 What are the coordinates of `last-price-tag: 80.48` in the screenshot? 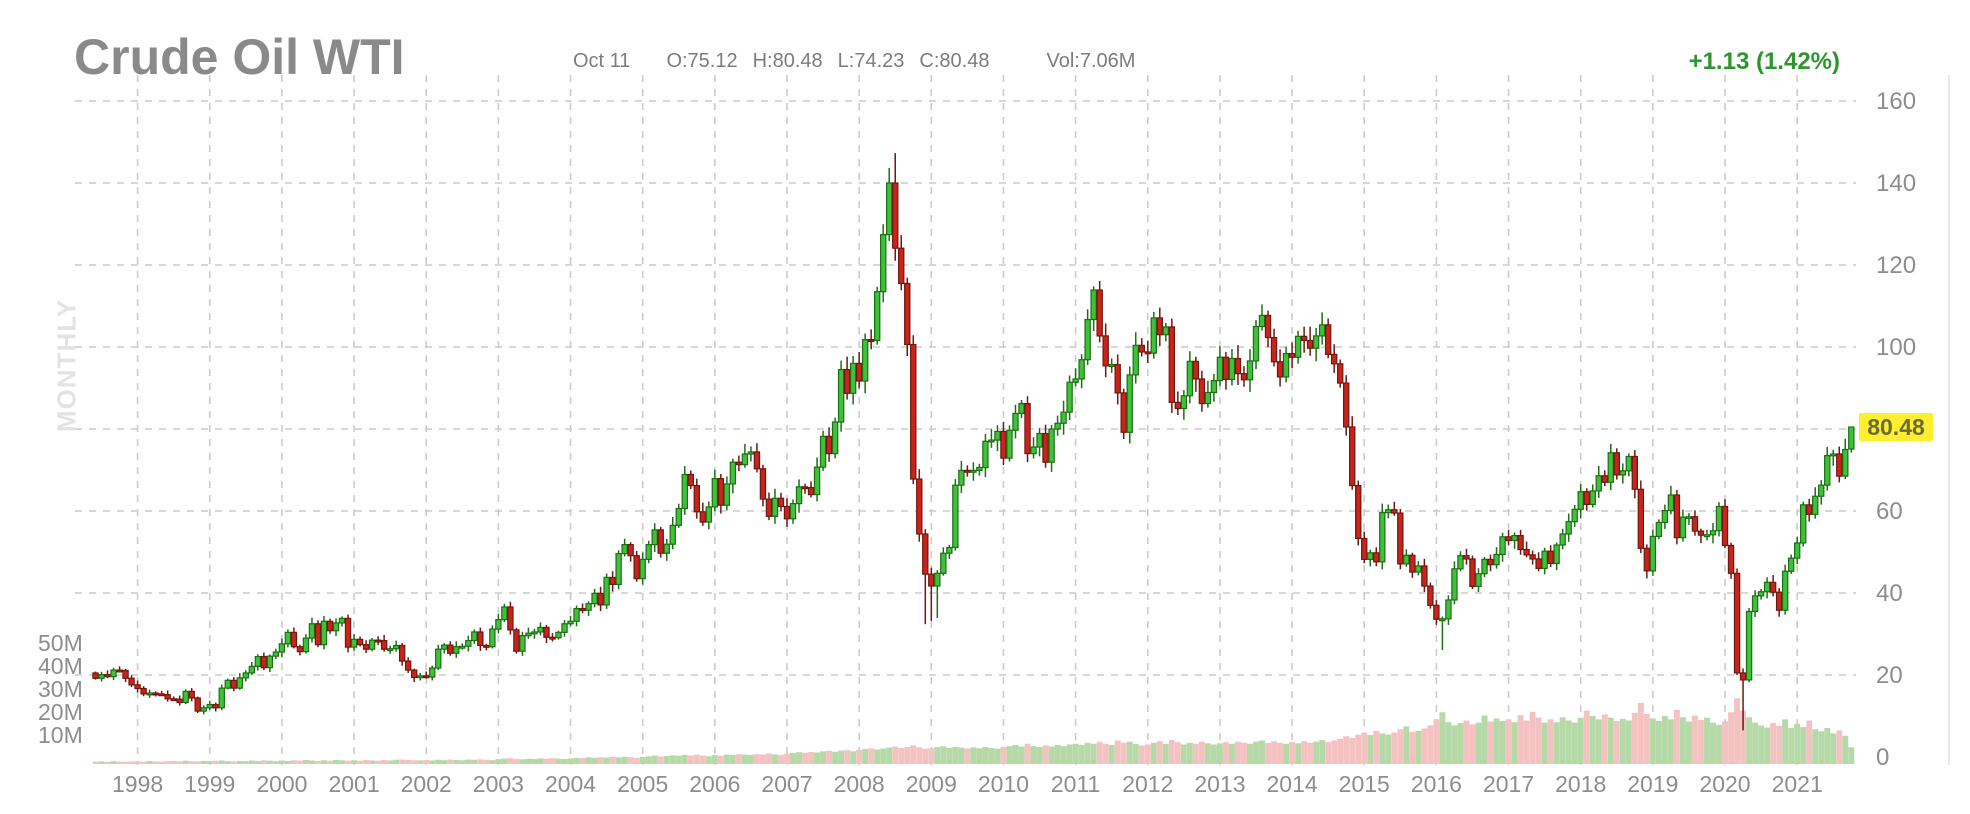 It's located at (1896, 427).